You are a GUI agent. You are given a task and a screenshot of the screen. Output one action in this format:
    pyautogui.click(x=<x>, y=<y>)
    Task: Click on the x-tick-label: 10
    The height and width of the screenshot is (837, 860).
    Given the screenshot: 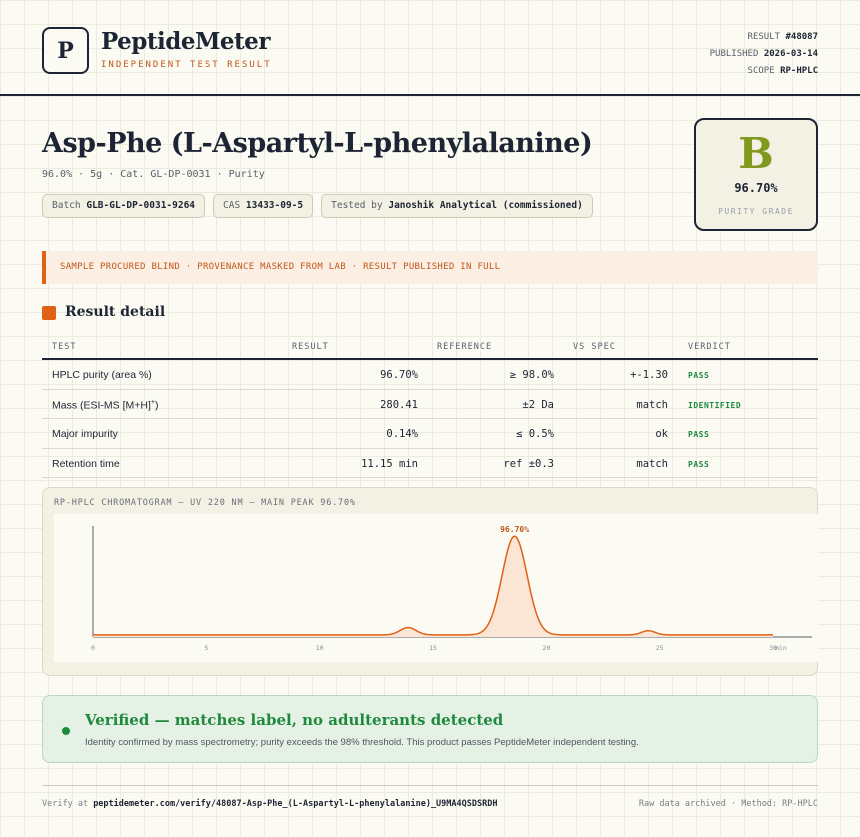 What is the action you would take?
    pyautogui.click(x=320, y=648)
    